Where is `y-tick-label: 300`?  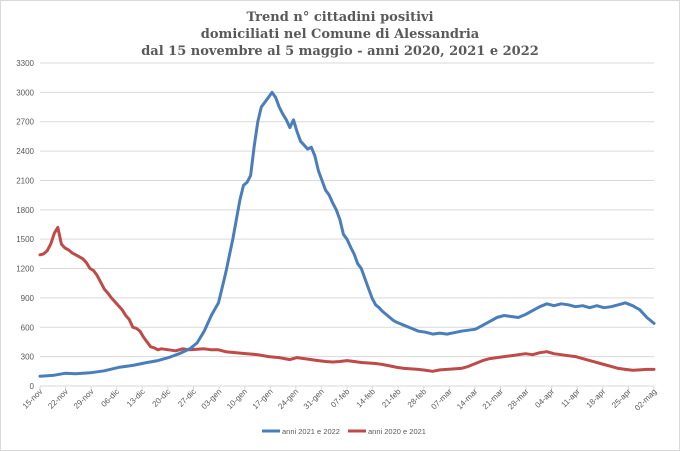 y-tick-label: 300 is located at coordinates (28, 357).